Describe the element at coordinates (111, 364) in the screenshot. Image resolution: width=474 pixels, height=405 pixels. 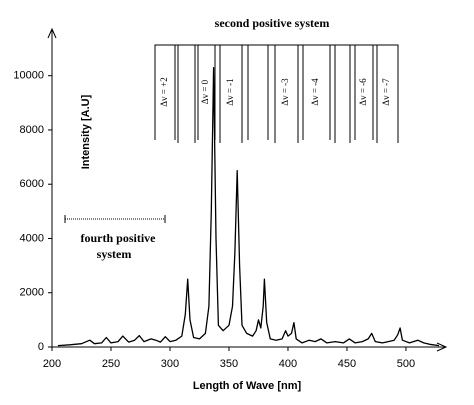
I see `x-tick-label: 250` at that location.